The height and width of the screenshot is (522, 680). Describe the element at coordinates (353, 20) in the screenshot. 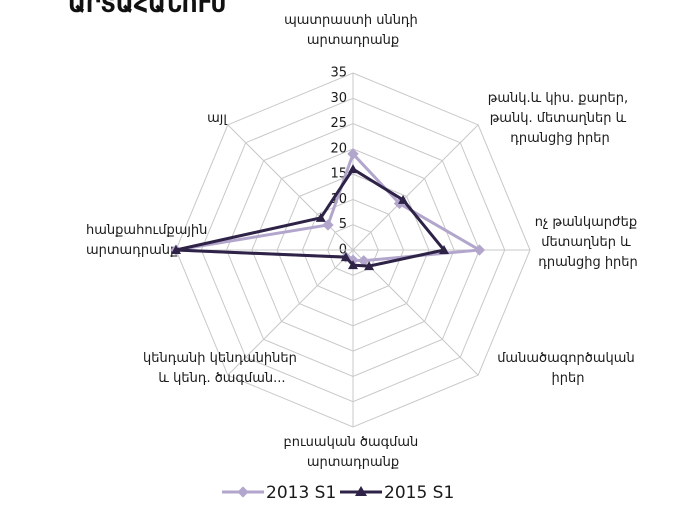

I see `category-label-line: պատրաստի սննդի` at that location.